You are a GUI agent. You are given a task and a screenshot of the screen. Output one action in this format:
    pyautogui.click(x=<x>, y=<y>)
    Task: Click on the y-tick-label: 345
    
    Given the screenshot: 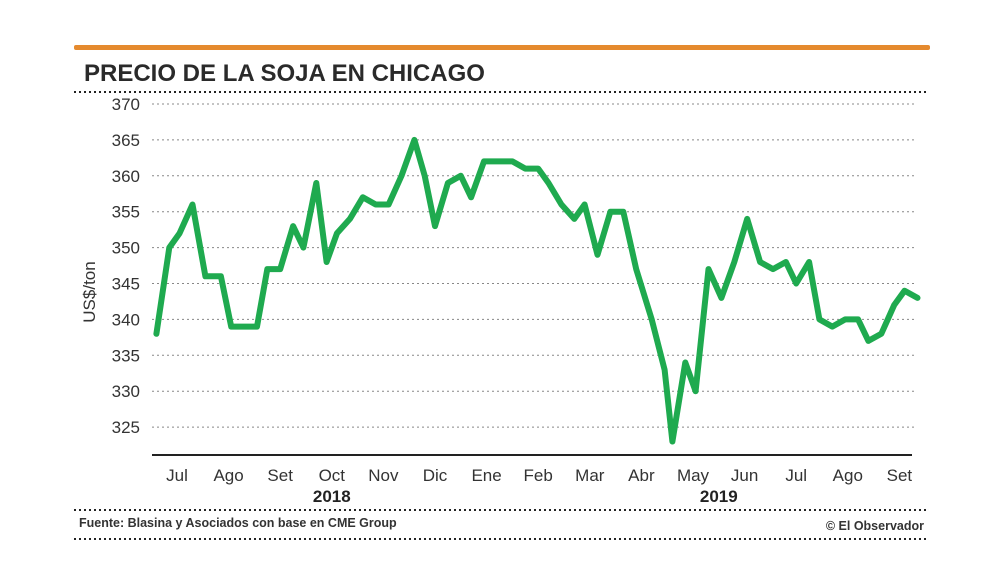 What is the action you would take?
    pyautogui.click(x=126, y=284)
    